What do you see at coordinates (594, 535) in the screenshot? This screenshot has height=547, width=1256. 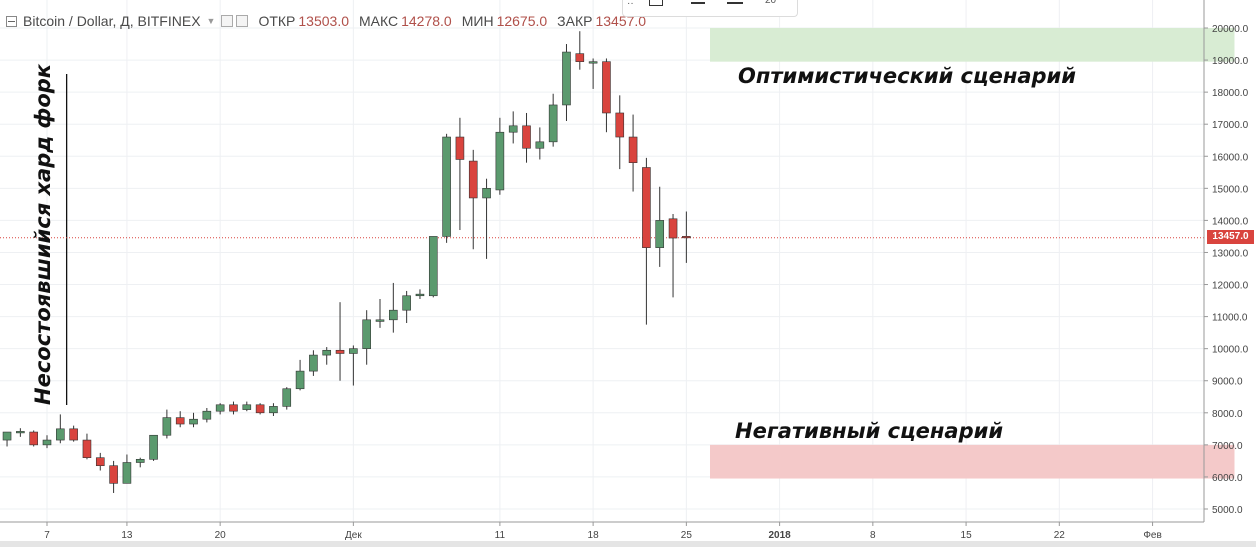 I see `x-tick-label: 18` at bounding box center [594, 535].